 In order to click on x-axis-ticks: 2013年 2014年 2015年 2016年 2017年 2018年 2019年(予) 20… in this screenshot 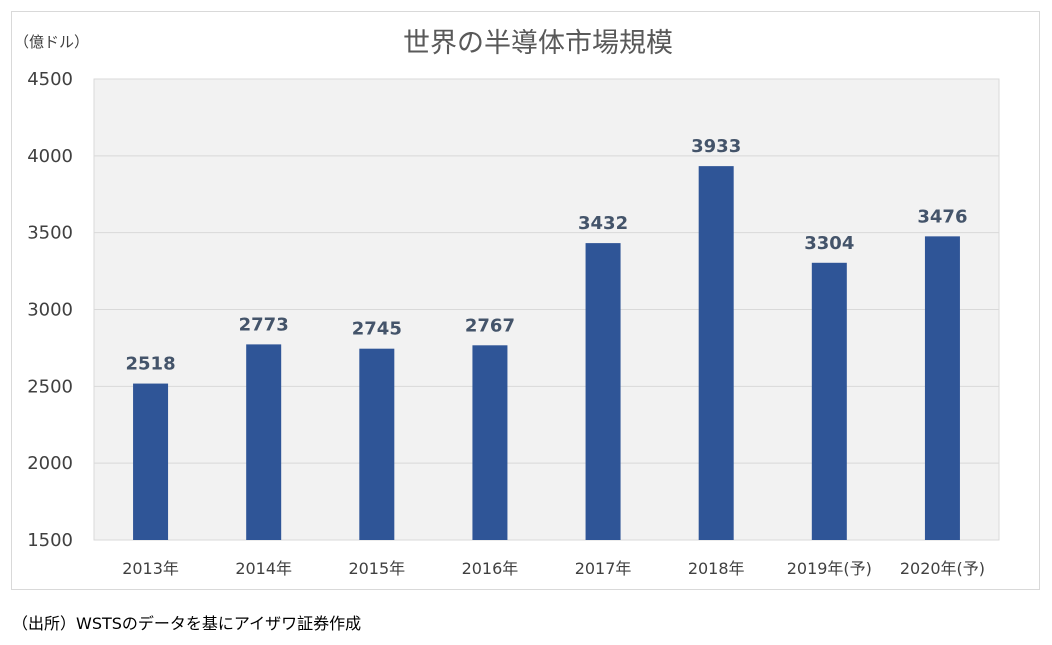, I will do `click(553, 568)`.